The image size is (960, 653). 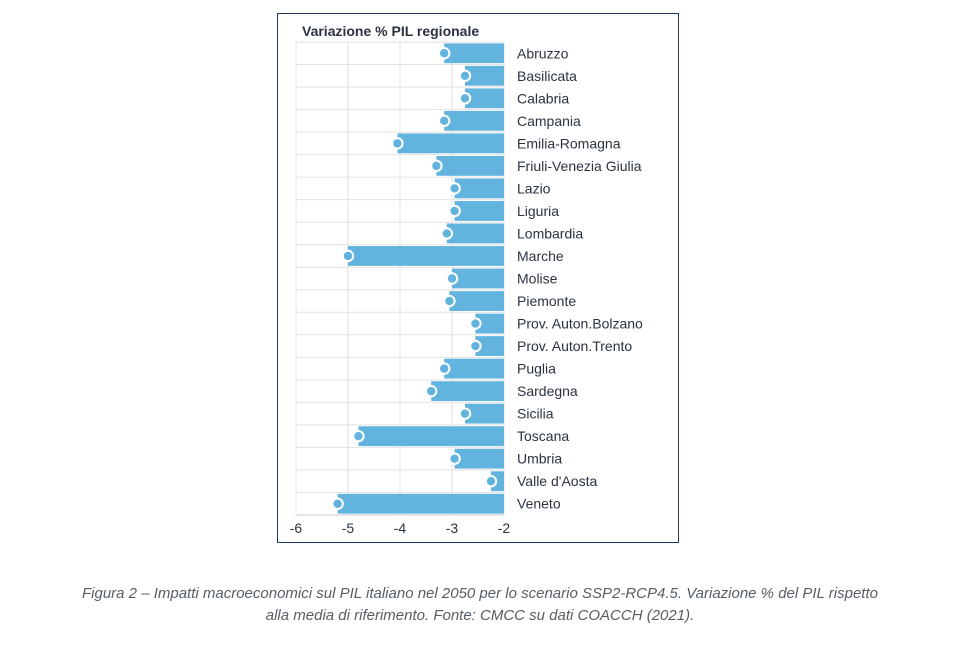 I want to click on category-label: Marche, so click(x=540, y=256).